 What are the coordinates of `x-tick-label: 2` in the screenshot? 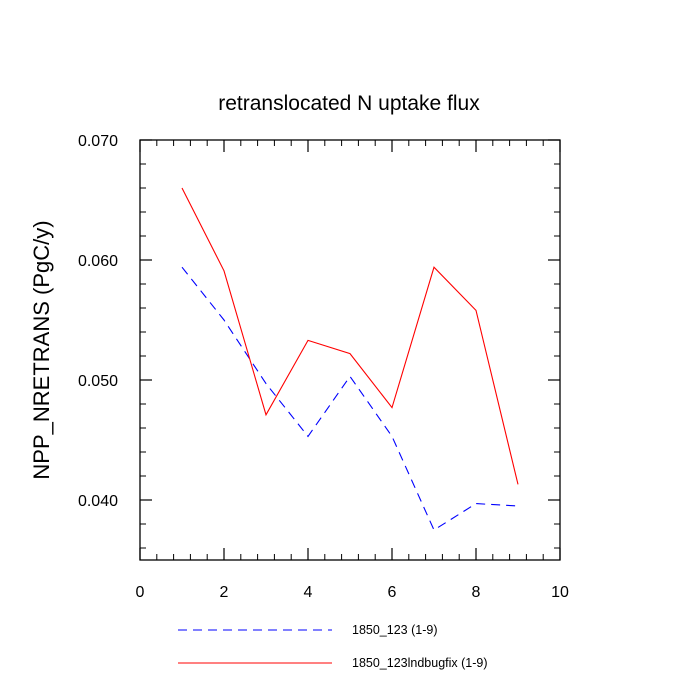 It's located at (224, 592).